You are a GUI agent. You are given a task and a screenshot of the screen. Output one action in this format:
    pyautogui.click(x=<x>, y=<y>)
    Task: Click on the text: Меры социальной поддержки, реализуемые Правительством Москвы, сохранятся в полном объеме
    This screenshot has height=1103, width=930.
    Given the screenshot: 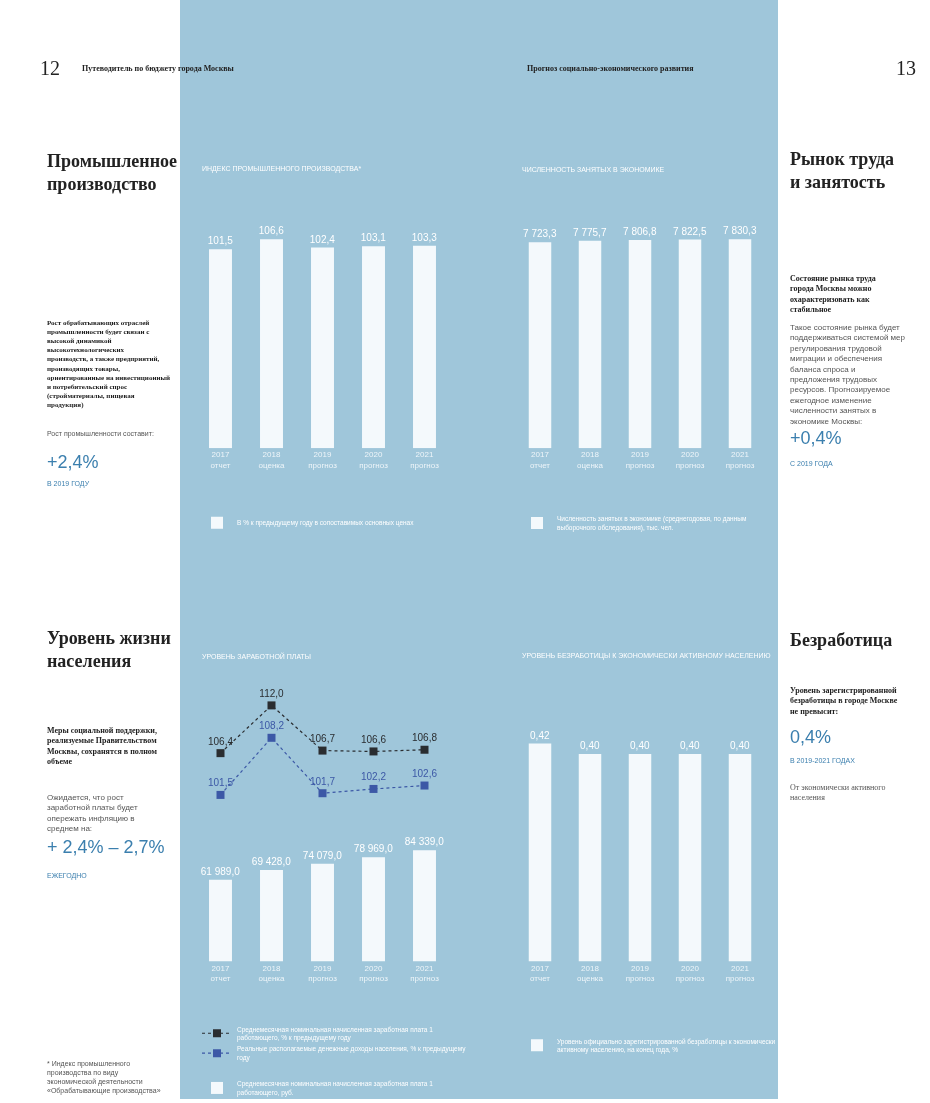 What is the action you would take?
    pyautogui.click(x=102, y=746)
    